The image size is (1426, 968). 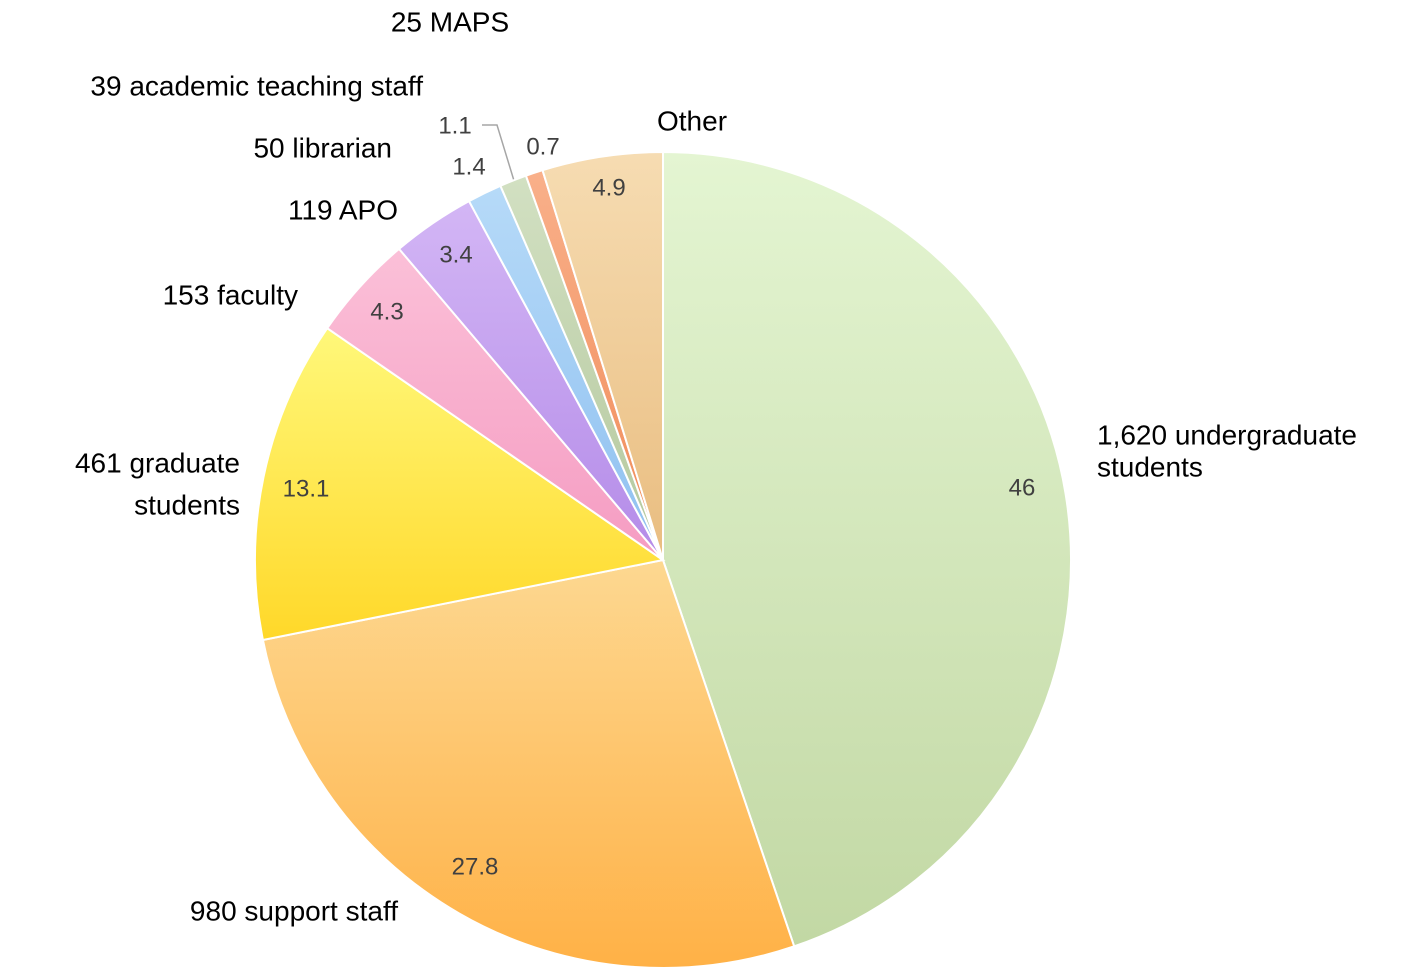 What do you see at coordinates (450, 21) in the screenshot?
I see `category-label: 25 MAPS` at bounding box center [450, 21].